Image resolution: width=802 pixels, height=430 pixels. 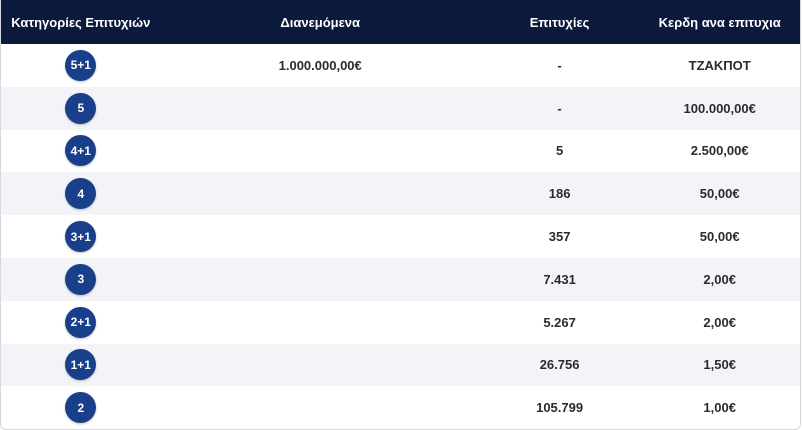 What do you see at coordinates (559, 237) in the screenshot?
I see `winners-value: 357` at bounding box center [559, 237].